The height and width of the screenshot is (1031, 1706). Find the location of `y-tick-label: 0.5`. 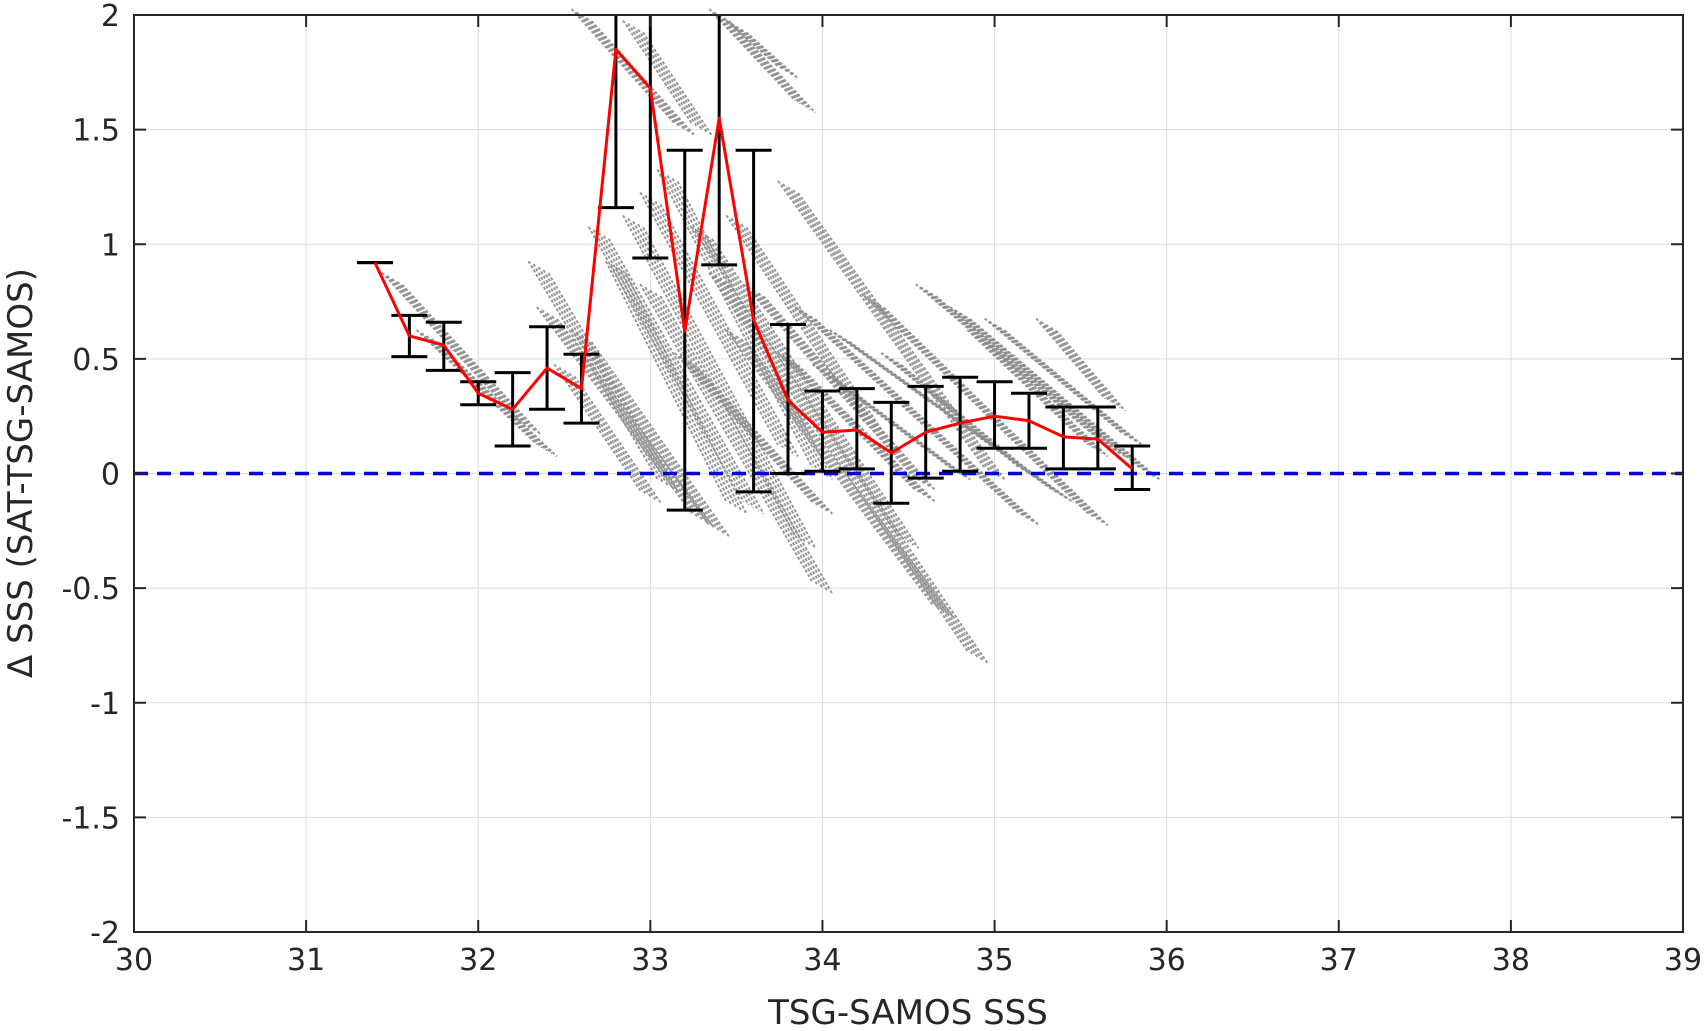

y-tick-label: 0.5 is located at coordinates (96, 360).